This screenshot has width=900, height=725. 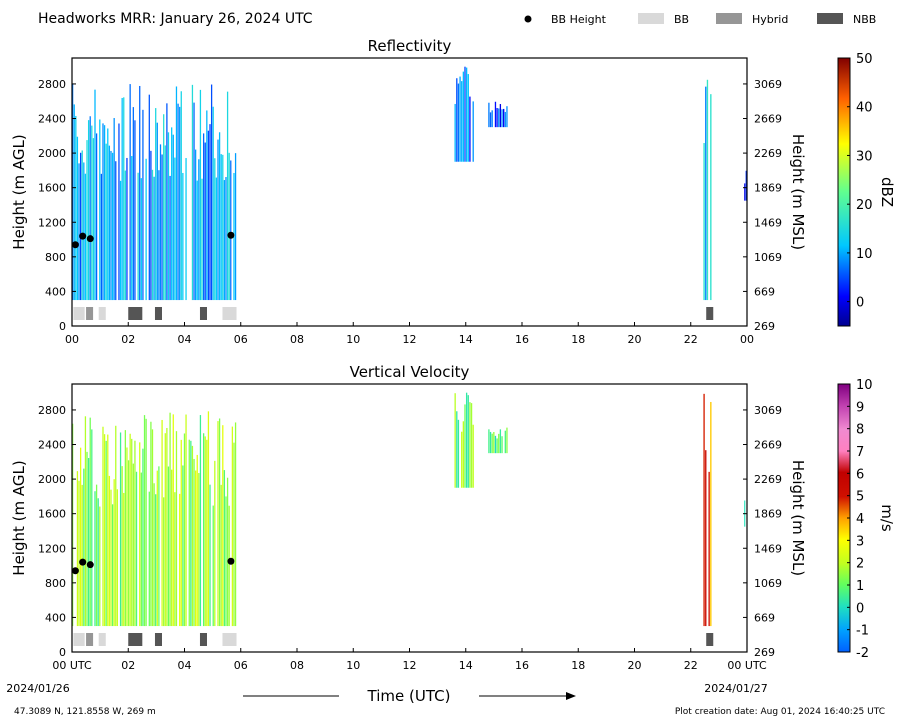 What do you see at coordinates (860, 608) in the screenshot?
I see `vel-colorbar-tick-label: 0` at bounding box center [860, 608].